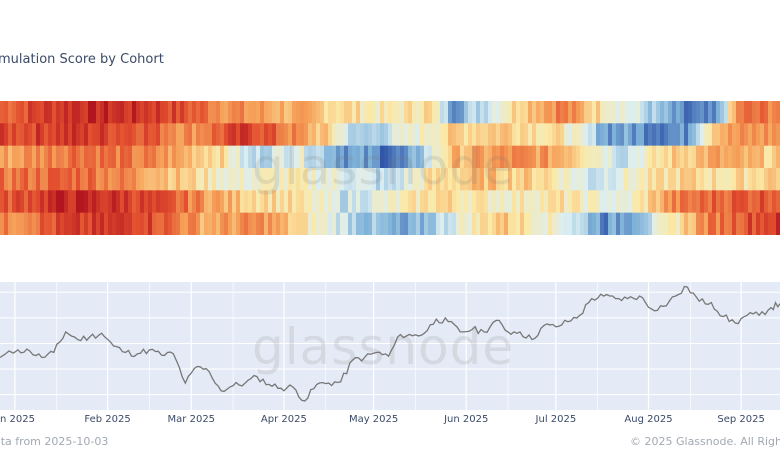  What do you see at coordinates (82, 59) in the screenshot?
I see `chart-title: mulation Score by Cohort` at bounding box center [82, 59].